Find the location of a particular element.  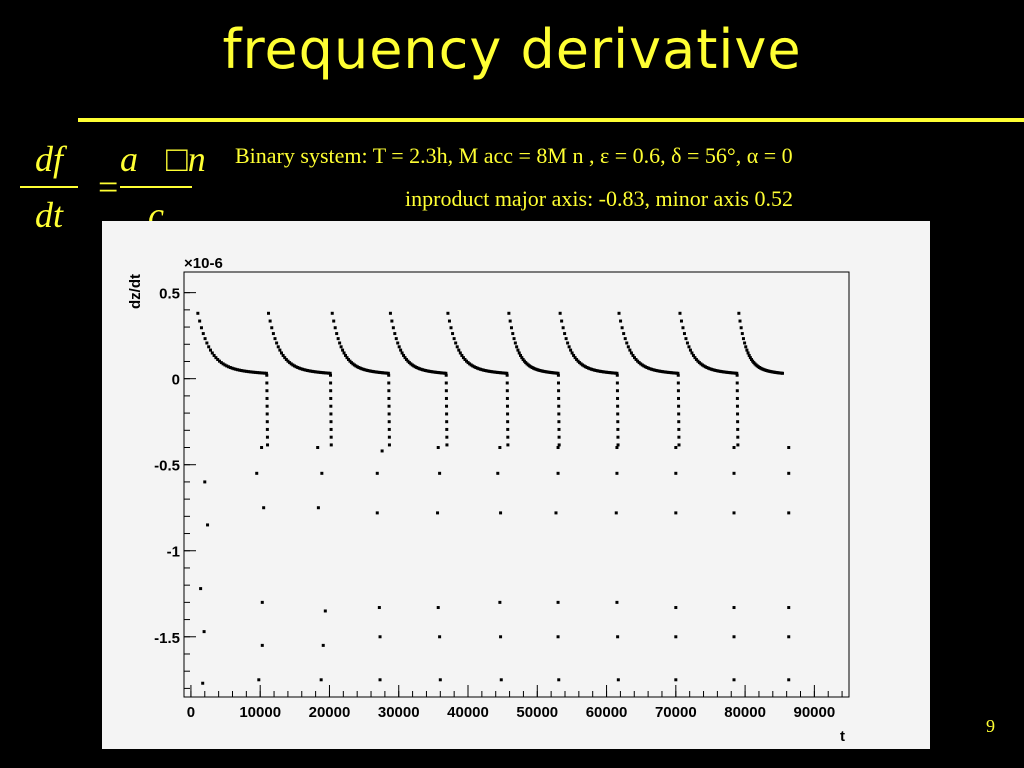

y-tick-label: 0.5 is located at coordinates (169, 294).